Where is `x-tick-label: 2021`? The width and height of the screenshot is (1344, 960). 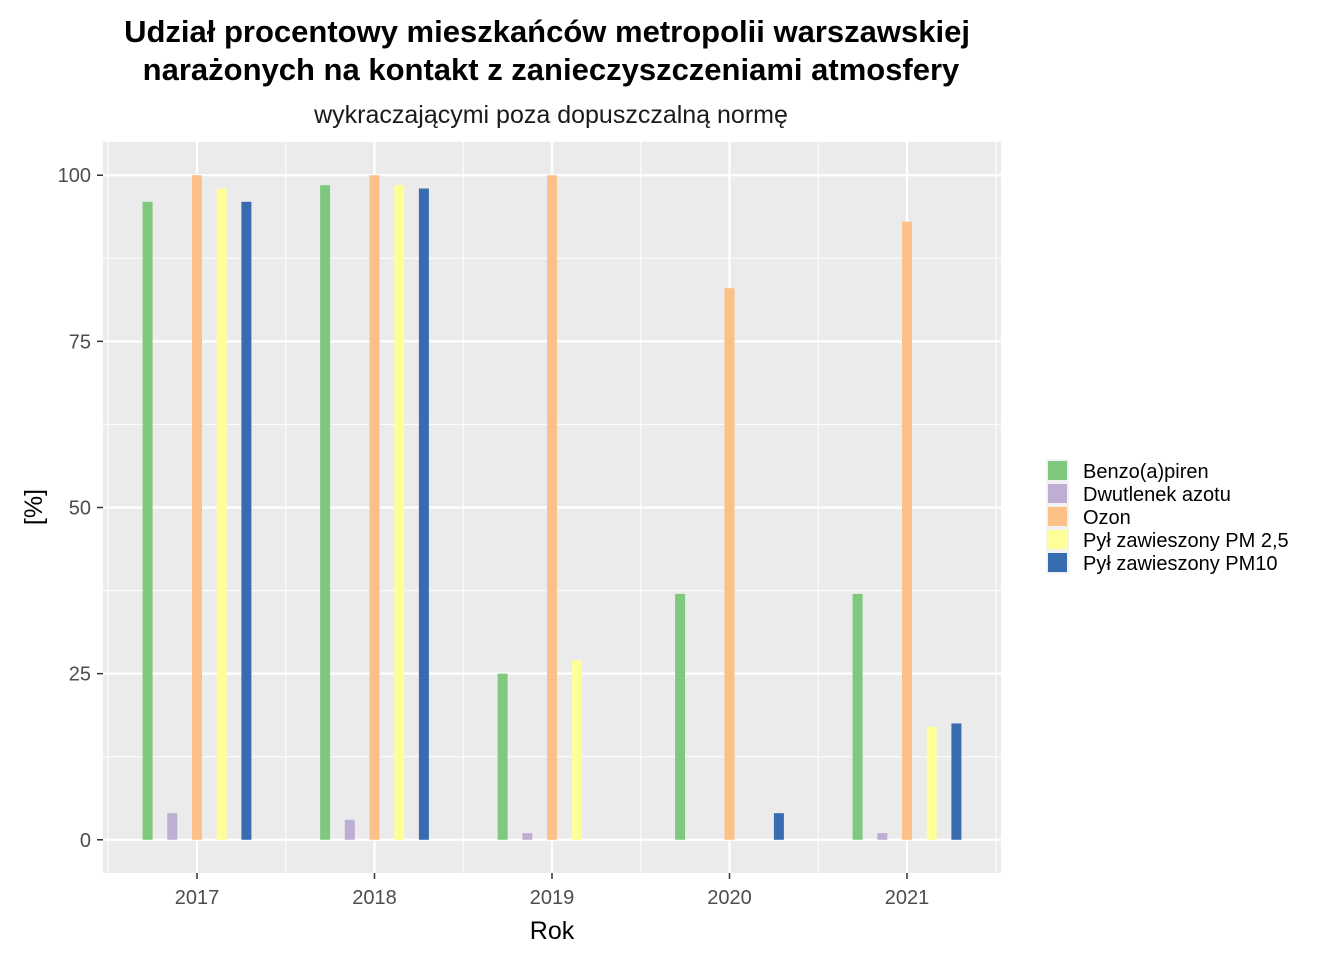 x-tick-label: 2021 is located at coordinates (907, 898).